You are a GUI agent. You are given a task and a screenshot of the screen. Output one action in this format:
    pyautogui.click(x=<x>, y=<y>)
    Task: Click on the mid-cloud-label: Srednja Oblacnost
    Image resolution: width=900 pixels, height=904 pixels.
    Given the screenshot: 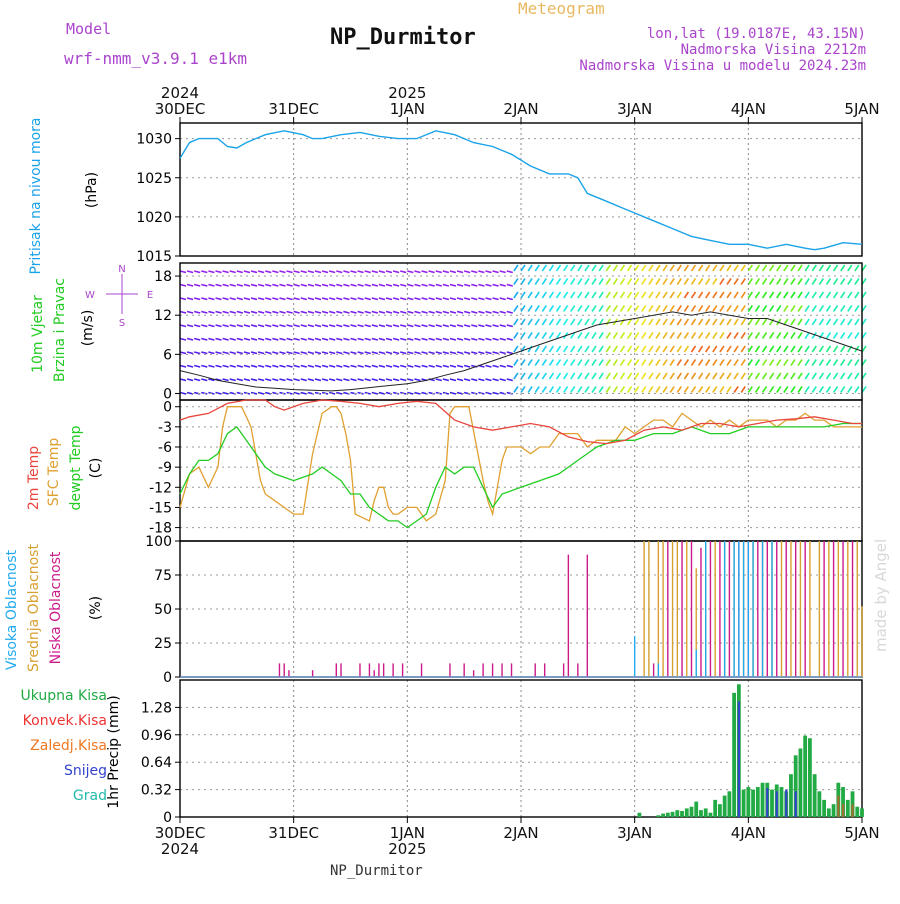 What is the action you would take?
    pyautogui.click(x=34, y=608)
    